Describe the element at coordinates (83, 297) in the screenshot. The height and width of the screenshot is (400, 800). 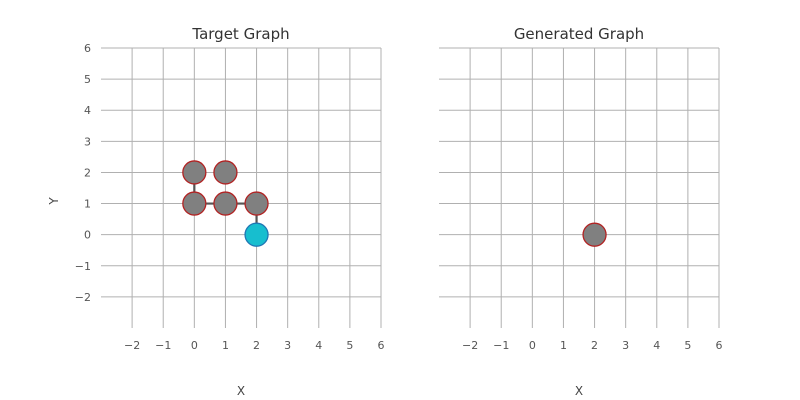
I see `target-y-tick-label: −2` at that location.